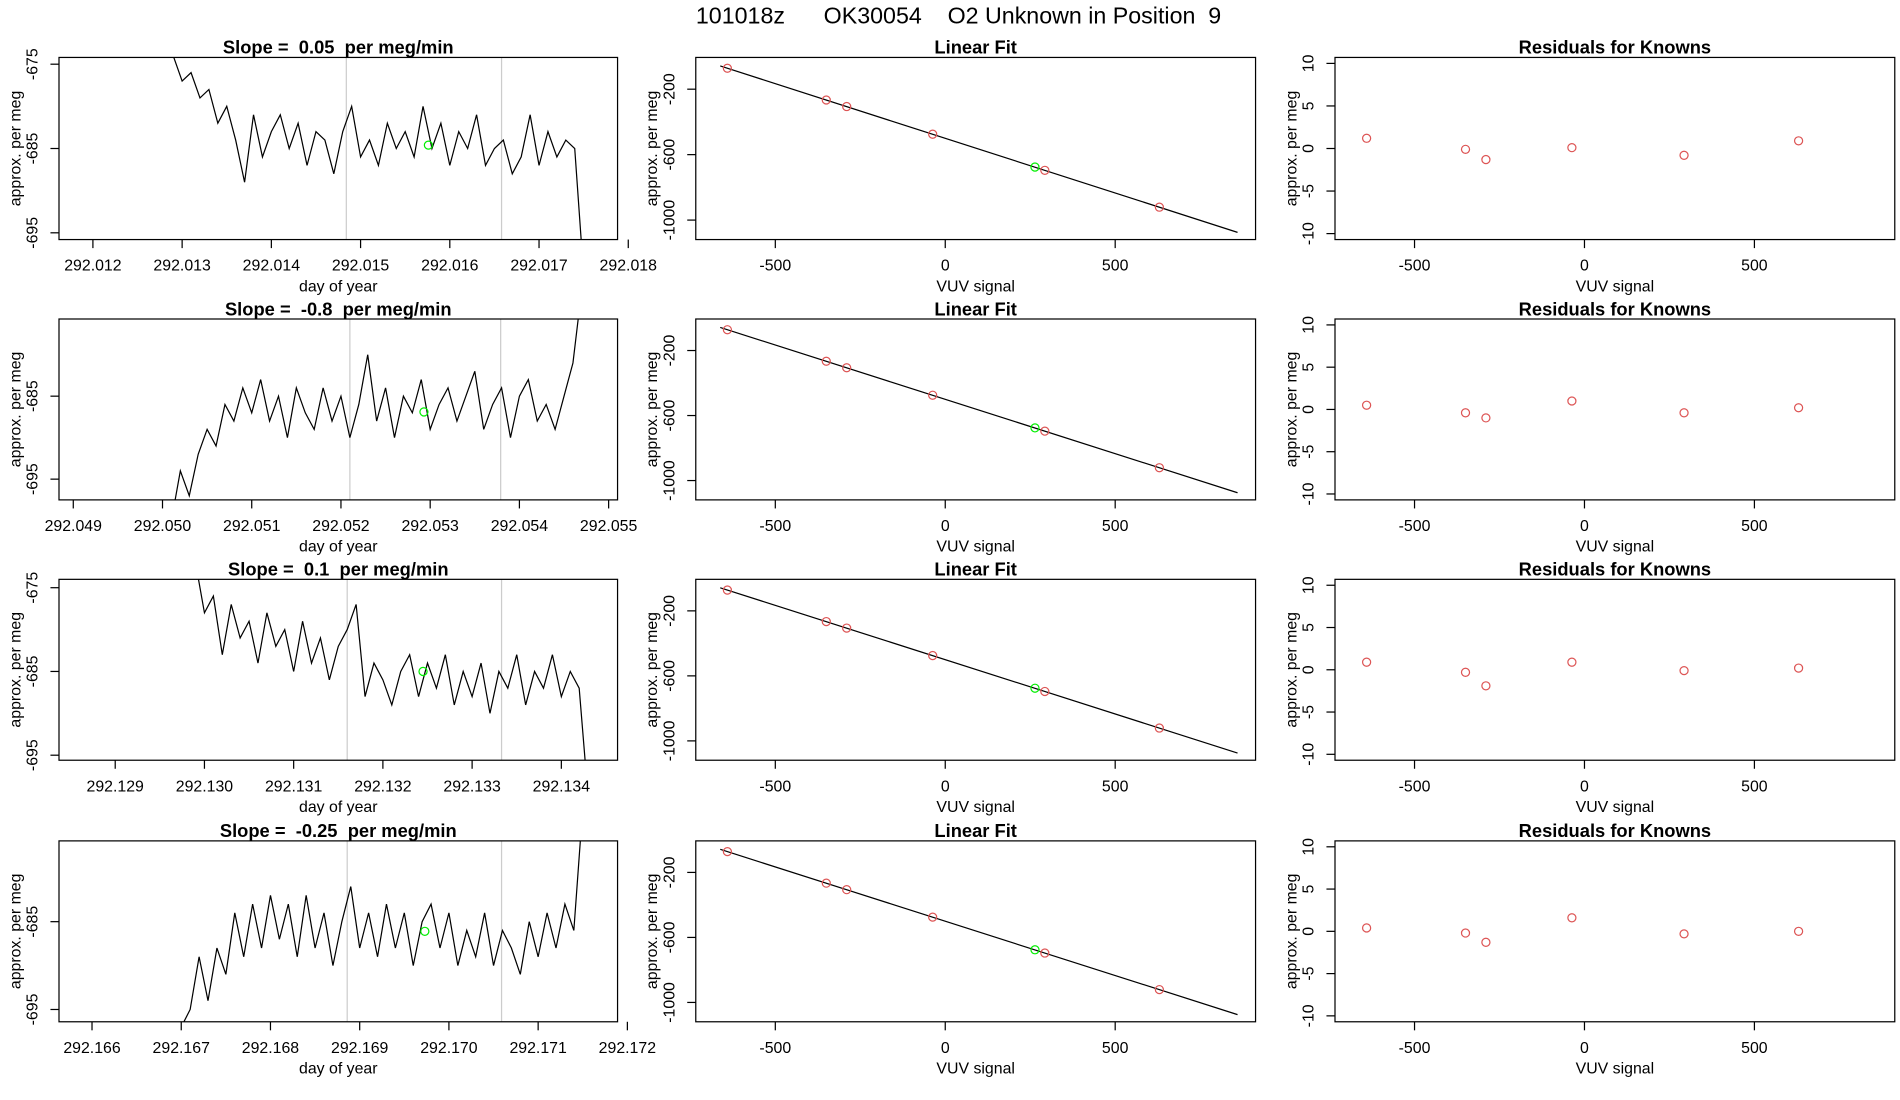 The height and width of the screenshot is (1100, 1900). I want to click on x-tick-label: 292.055, so click(609, 526).